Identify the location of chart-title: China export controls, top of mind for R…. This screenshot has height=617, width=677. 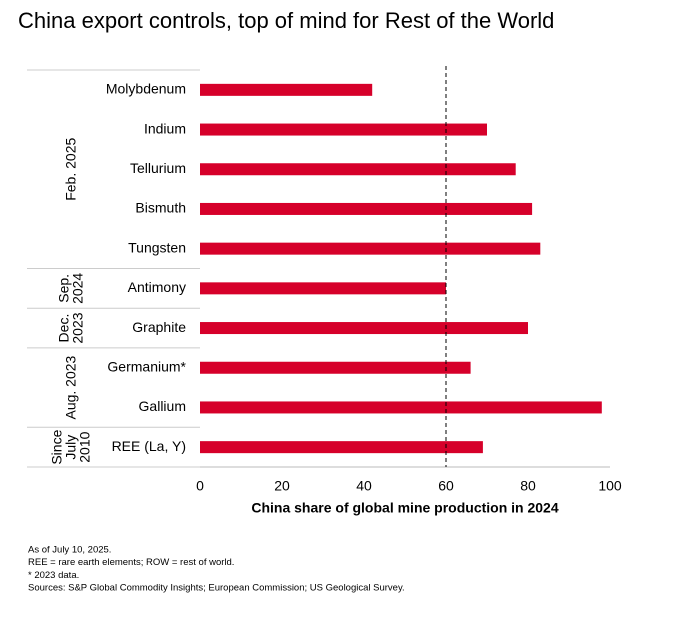
(286, 20).